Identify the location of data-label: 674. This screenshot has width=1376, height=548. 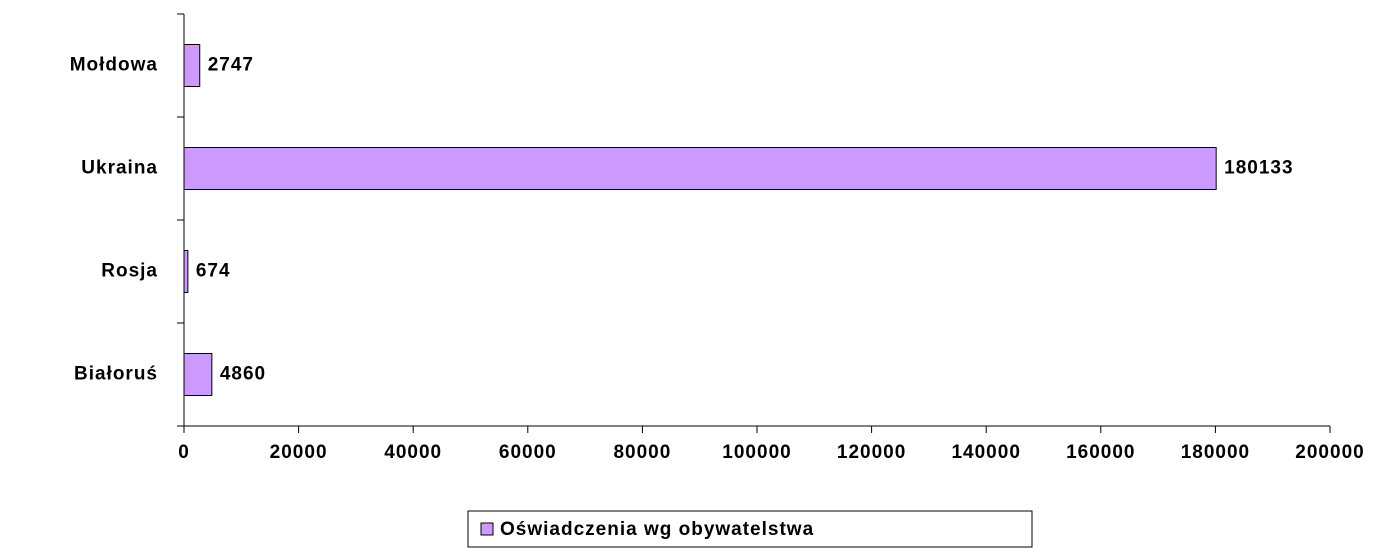
(213, 271).